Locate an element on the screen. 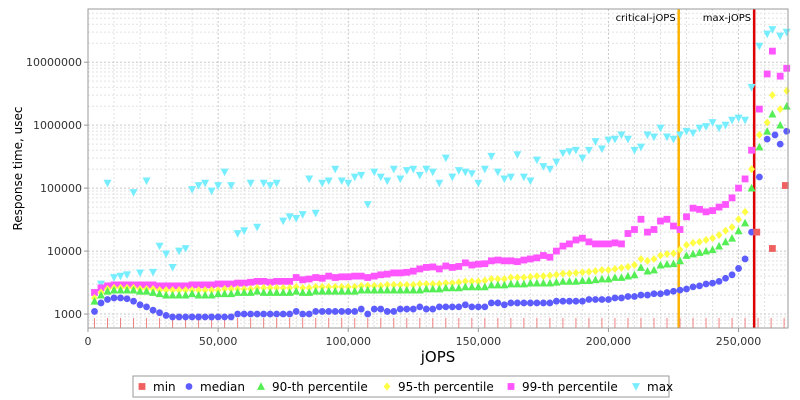  min-point is located at coordinates (772, 248).